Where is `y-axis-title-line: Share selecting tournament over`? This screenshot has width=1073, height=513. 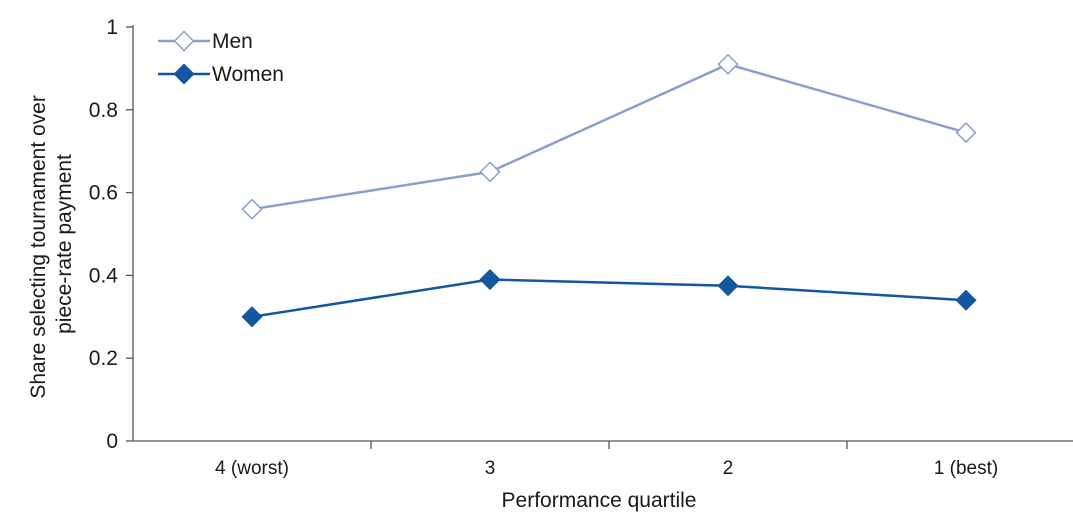 y-axis-title-line: Share selecting tournament over is located at coordinates (38, 247).